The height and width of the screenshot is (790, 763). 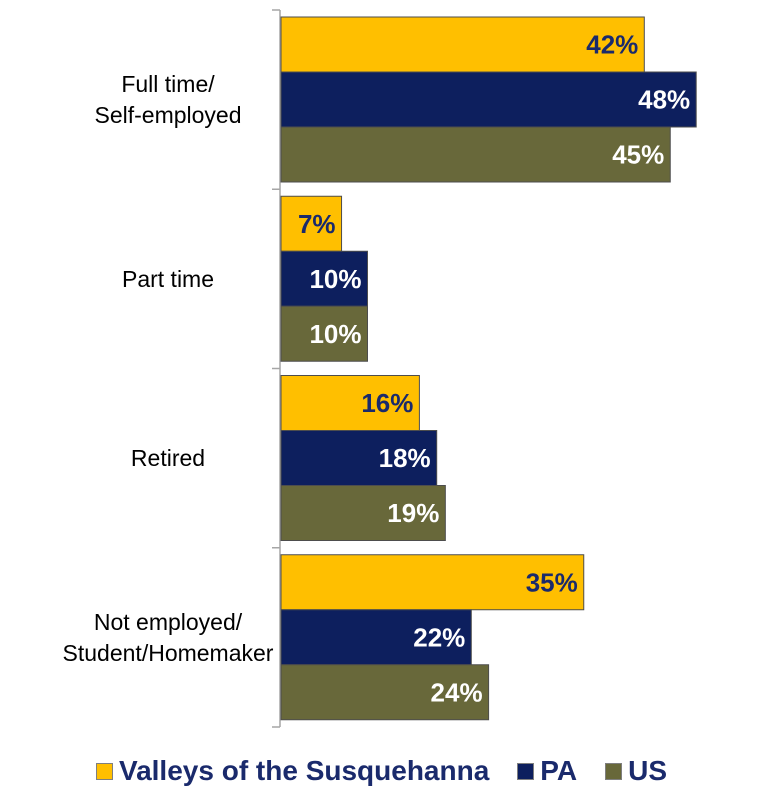 What do you see at coordinates (405, 458) in the screenshot?
I see `data-label: 18%` at bounding box center [405, 458].